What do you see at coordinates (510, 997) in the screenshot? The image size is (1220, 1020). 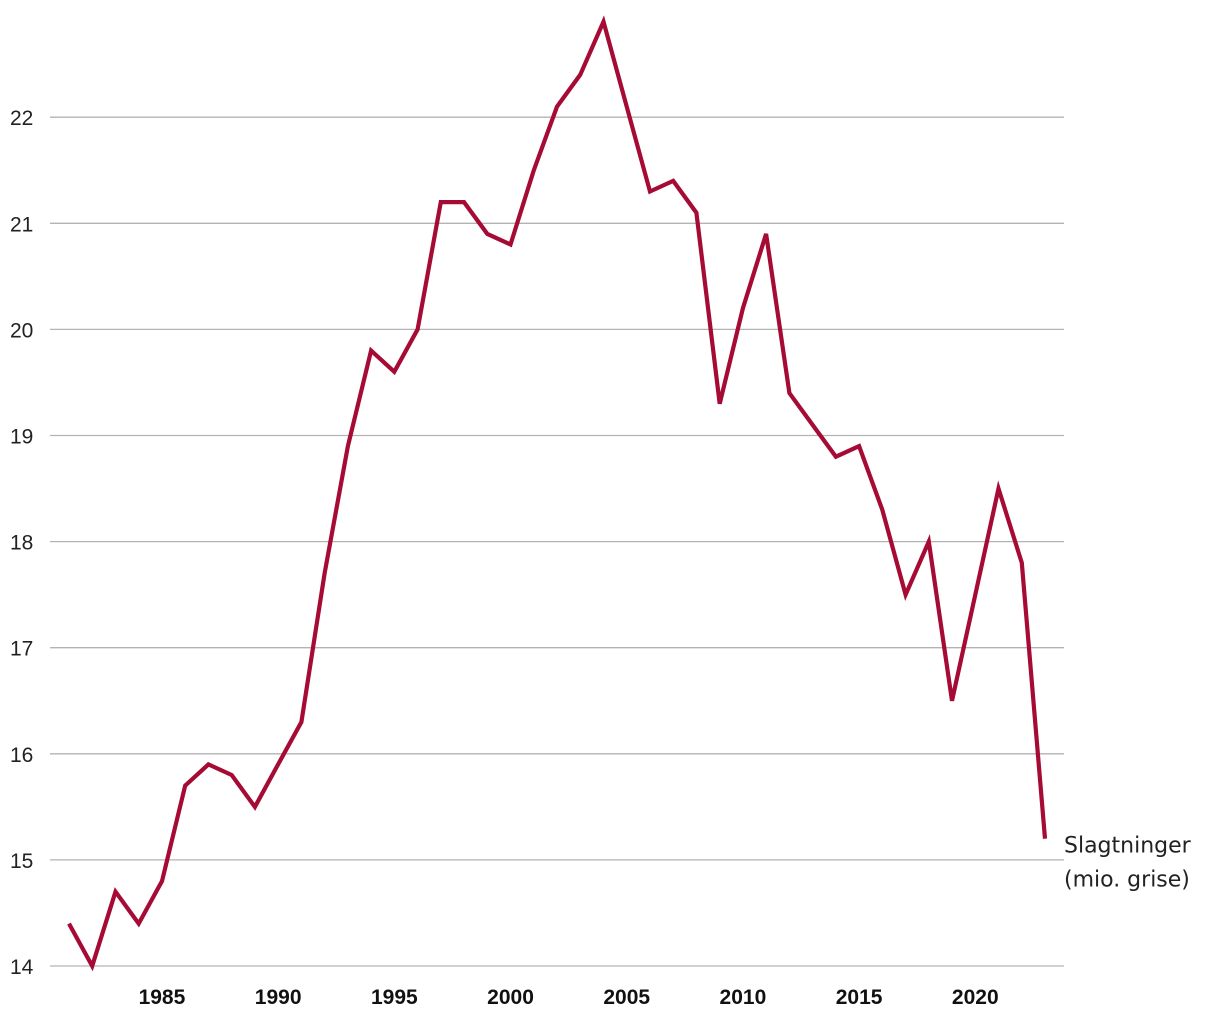 I see `x-tick-label-2000: 2000` at bounding box center [510, 997].